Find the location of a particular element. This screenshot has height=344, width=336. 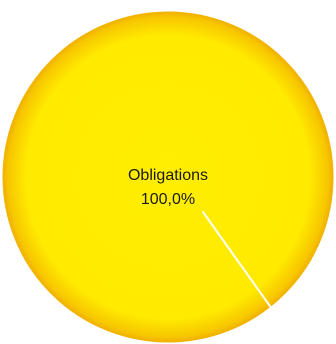

slice-label-name: Obligations is located at coordinates (168, 175).